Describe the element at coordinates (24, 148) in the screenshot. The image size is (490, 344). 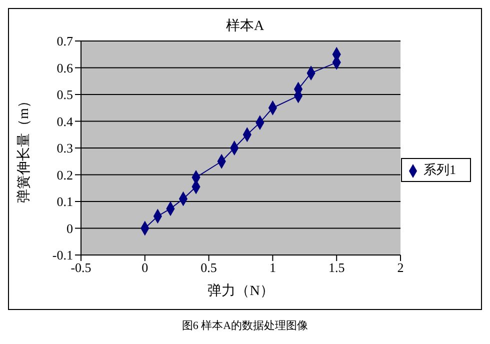
I see `y-axis-title: 弹簧伸长量（m）` at that location.